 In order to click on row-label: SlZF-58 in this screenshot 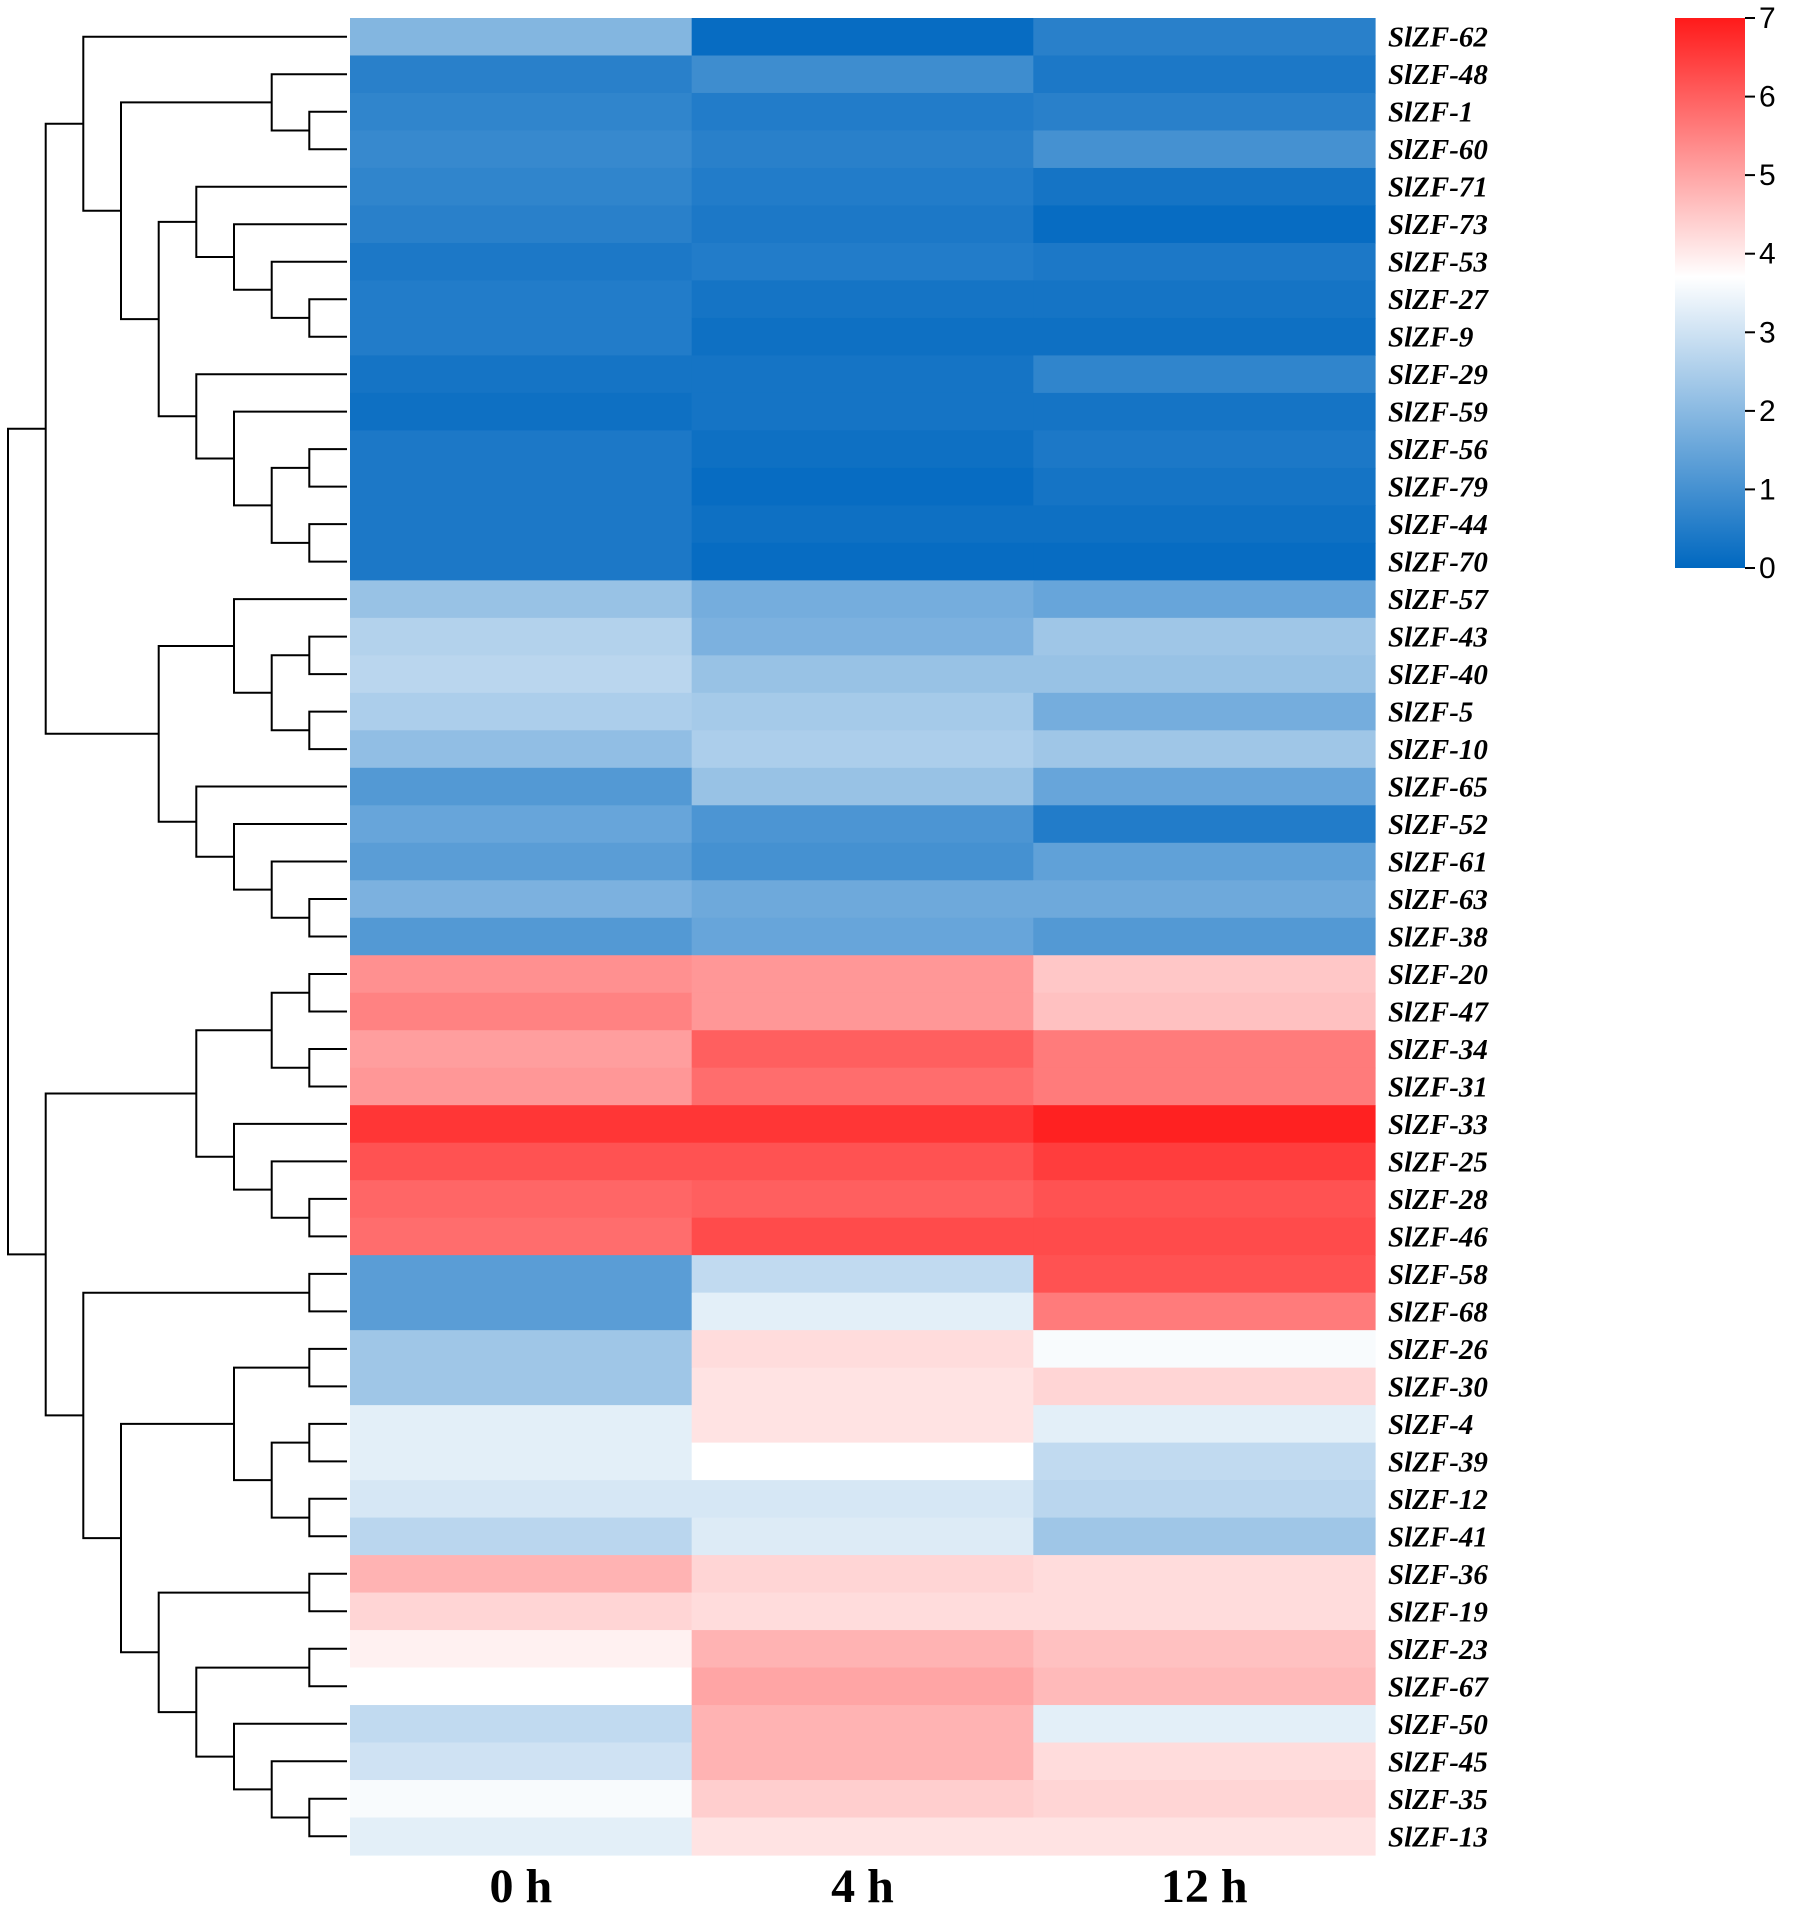, I will do `click(1438, 1275)`.